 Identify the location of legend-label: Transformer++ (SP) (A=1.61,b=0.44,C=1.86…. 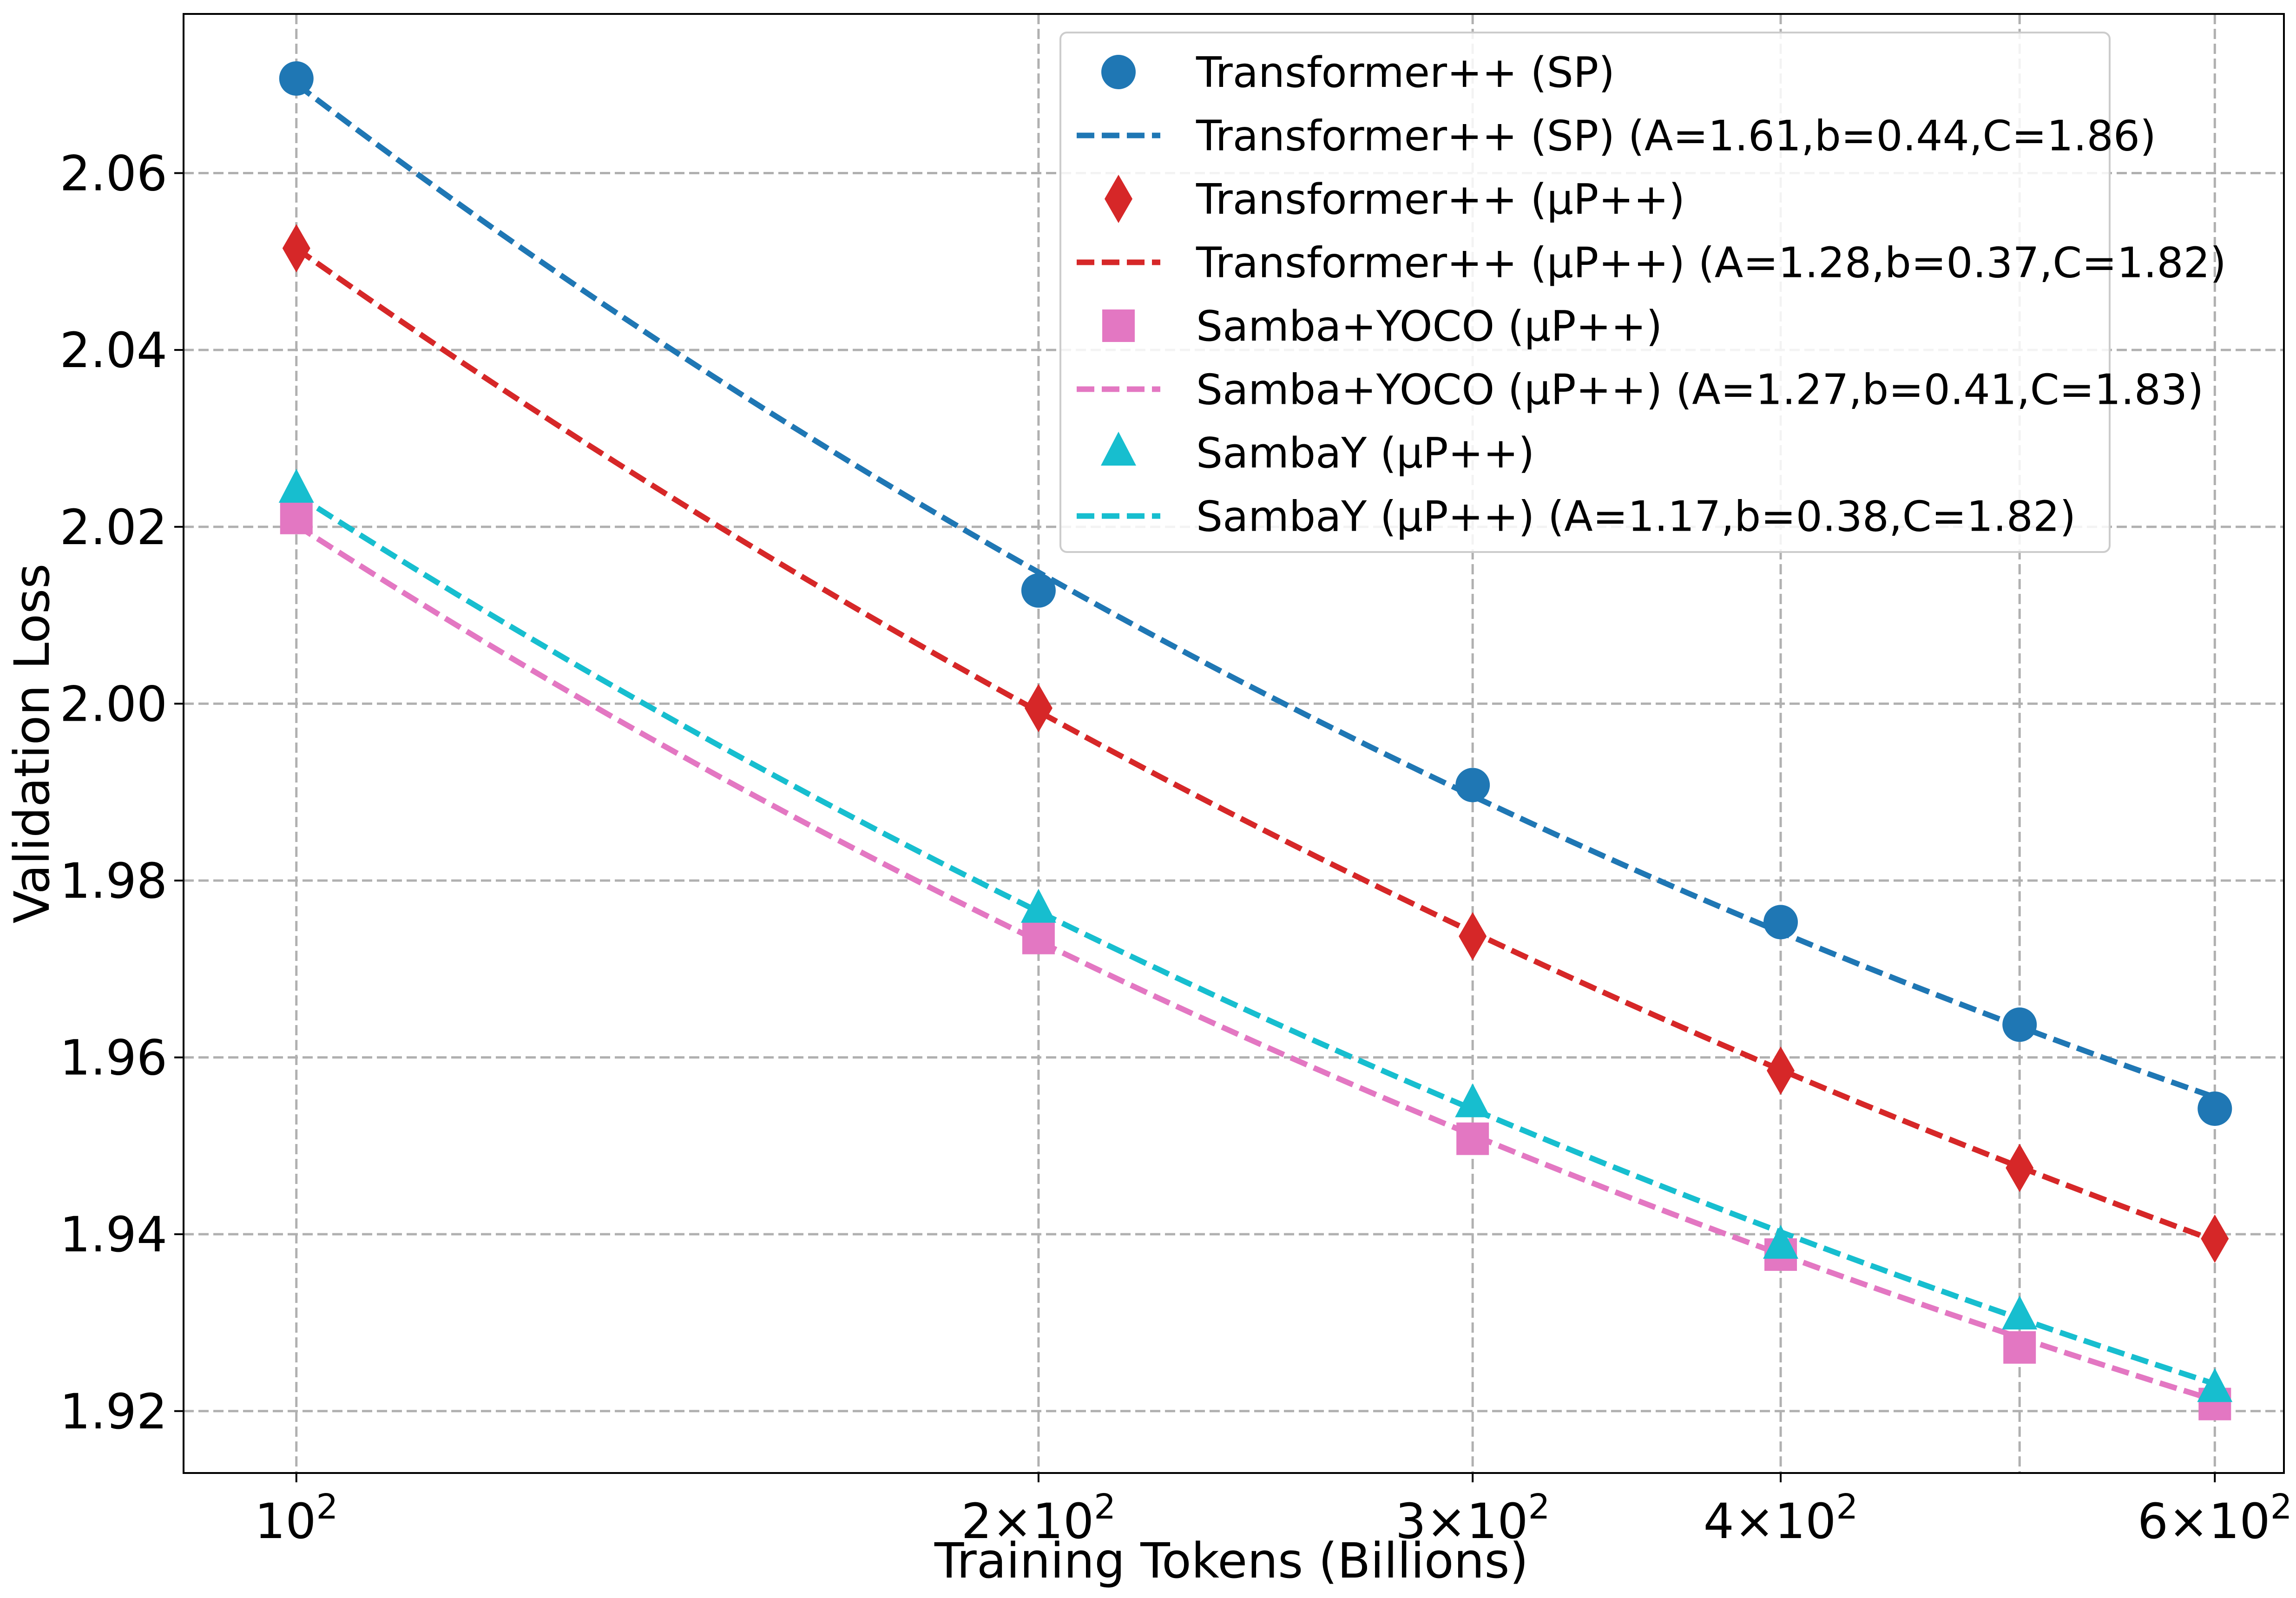
(1676, 137).